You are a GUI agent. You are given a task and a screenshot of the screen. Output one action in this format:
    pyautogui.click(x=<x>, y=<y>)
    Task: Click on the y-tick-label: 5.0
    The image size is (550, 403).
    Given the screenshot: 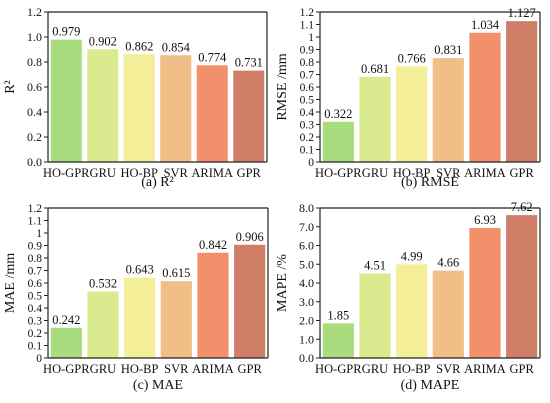 What is the action you would take?
    pyautogui.click(x=306, y=264)
    